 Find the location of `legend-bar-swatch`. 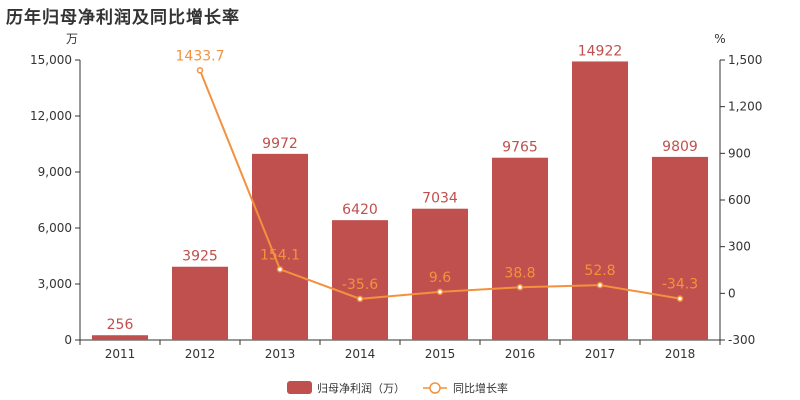

legend-bar-swatch is located at coordinates (299, 387).